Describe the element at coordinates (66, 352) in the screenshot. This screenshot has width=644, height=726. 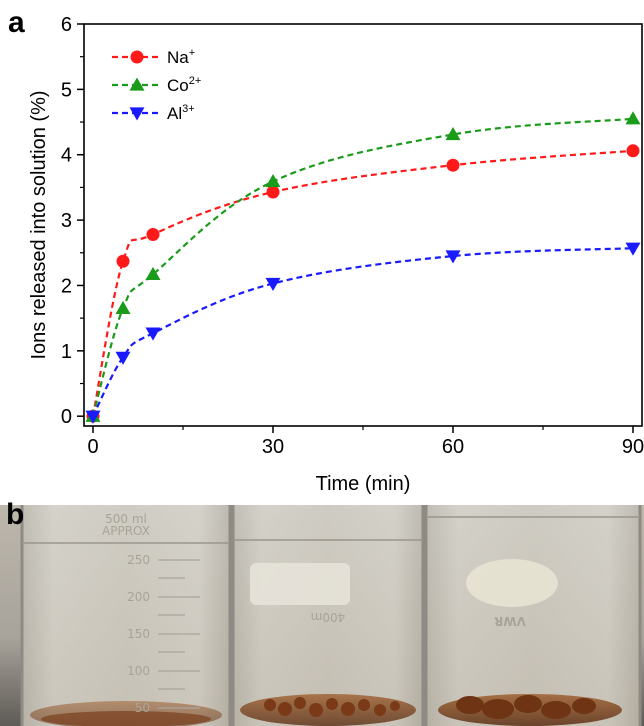
I see `y-tick-label: 1` at that location.